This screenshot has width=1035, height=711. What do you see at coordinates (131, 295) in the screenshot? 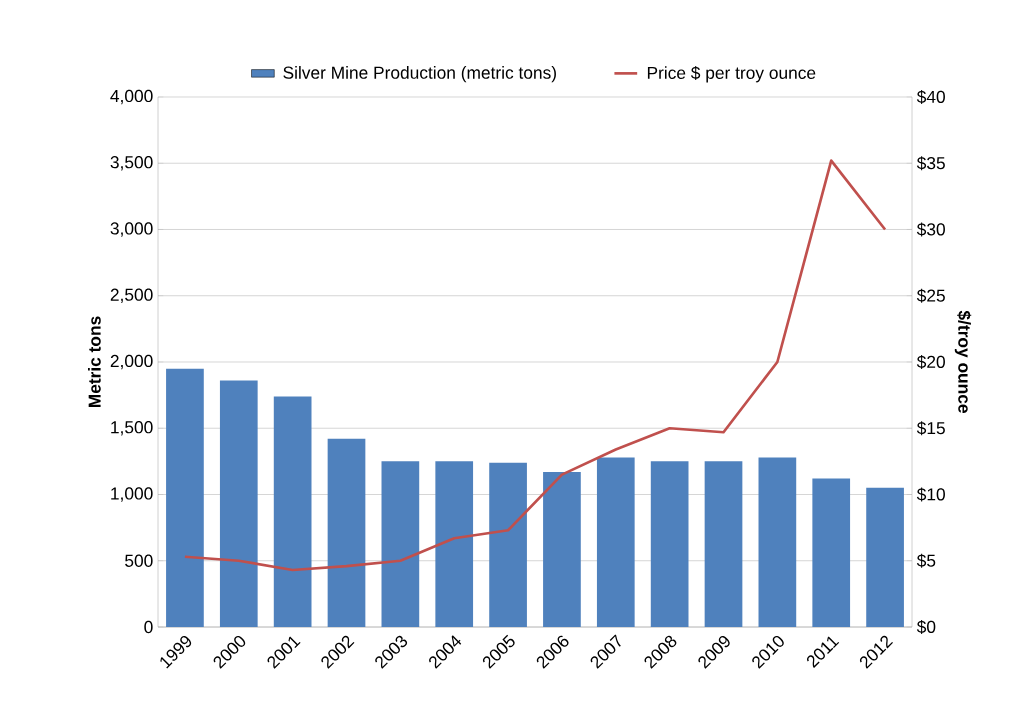
I see `y-tick-label: 2,500` at bounding box center [131, 295].